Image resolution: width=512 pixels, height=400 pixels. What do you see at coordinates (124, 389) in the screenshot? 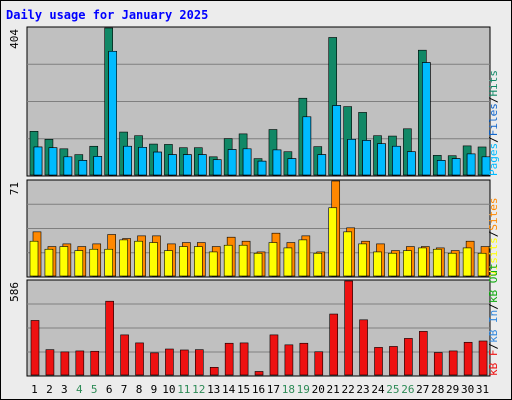
I see `x-tick-label-day: 7` at bounding box center [124, 389].